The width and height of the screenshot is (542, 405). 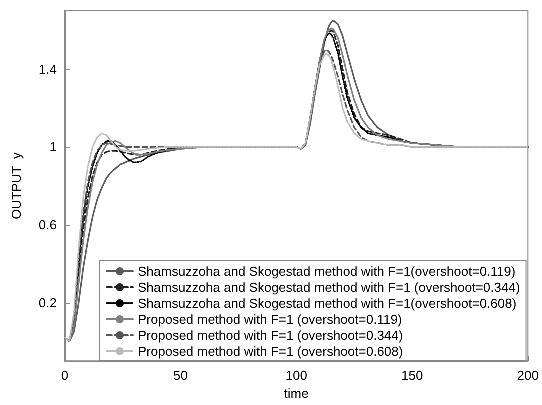 What do you see at coordinates (297, 376) in the screenshot?
I see `x-tick-label: 100` at bounding box center [297, 376].